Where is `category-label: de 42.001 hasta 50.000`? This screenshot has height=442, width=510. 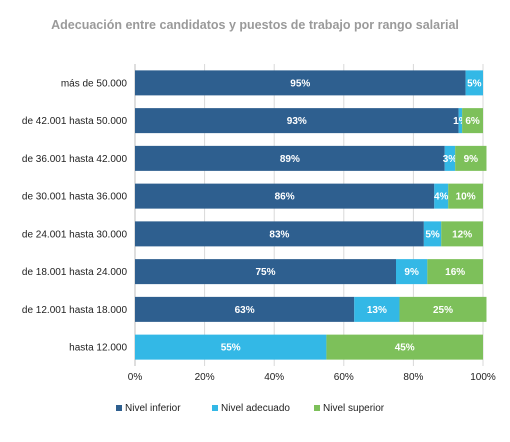 category-label: de 42.001 hasta 50.000 is located at coordinates (75, 121).